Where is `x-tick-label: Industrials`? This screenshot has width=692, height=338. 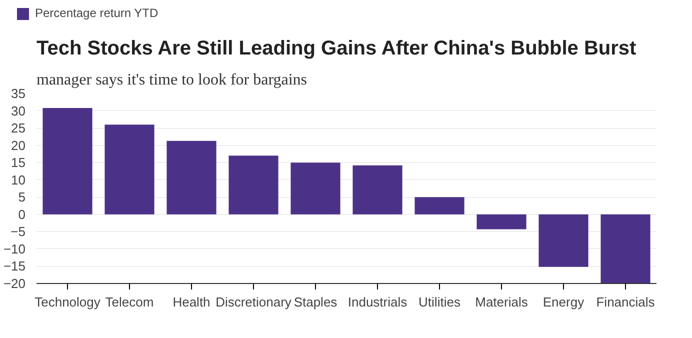
x-tick-label: Industrials is located at coordinates (378, 302).